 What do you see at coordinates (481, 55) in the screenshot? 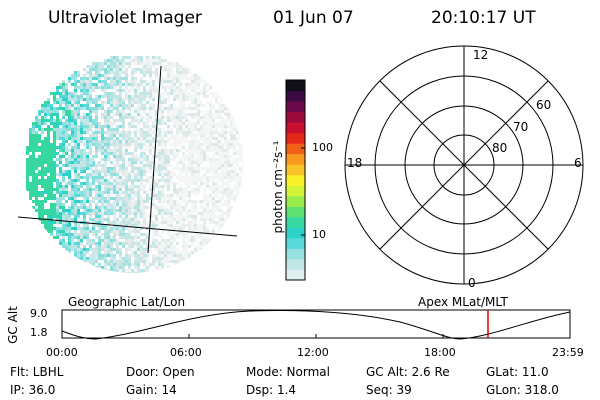
I see `polar-label-12: 12` at bounding box center [481, 55].